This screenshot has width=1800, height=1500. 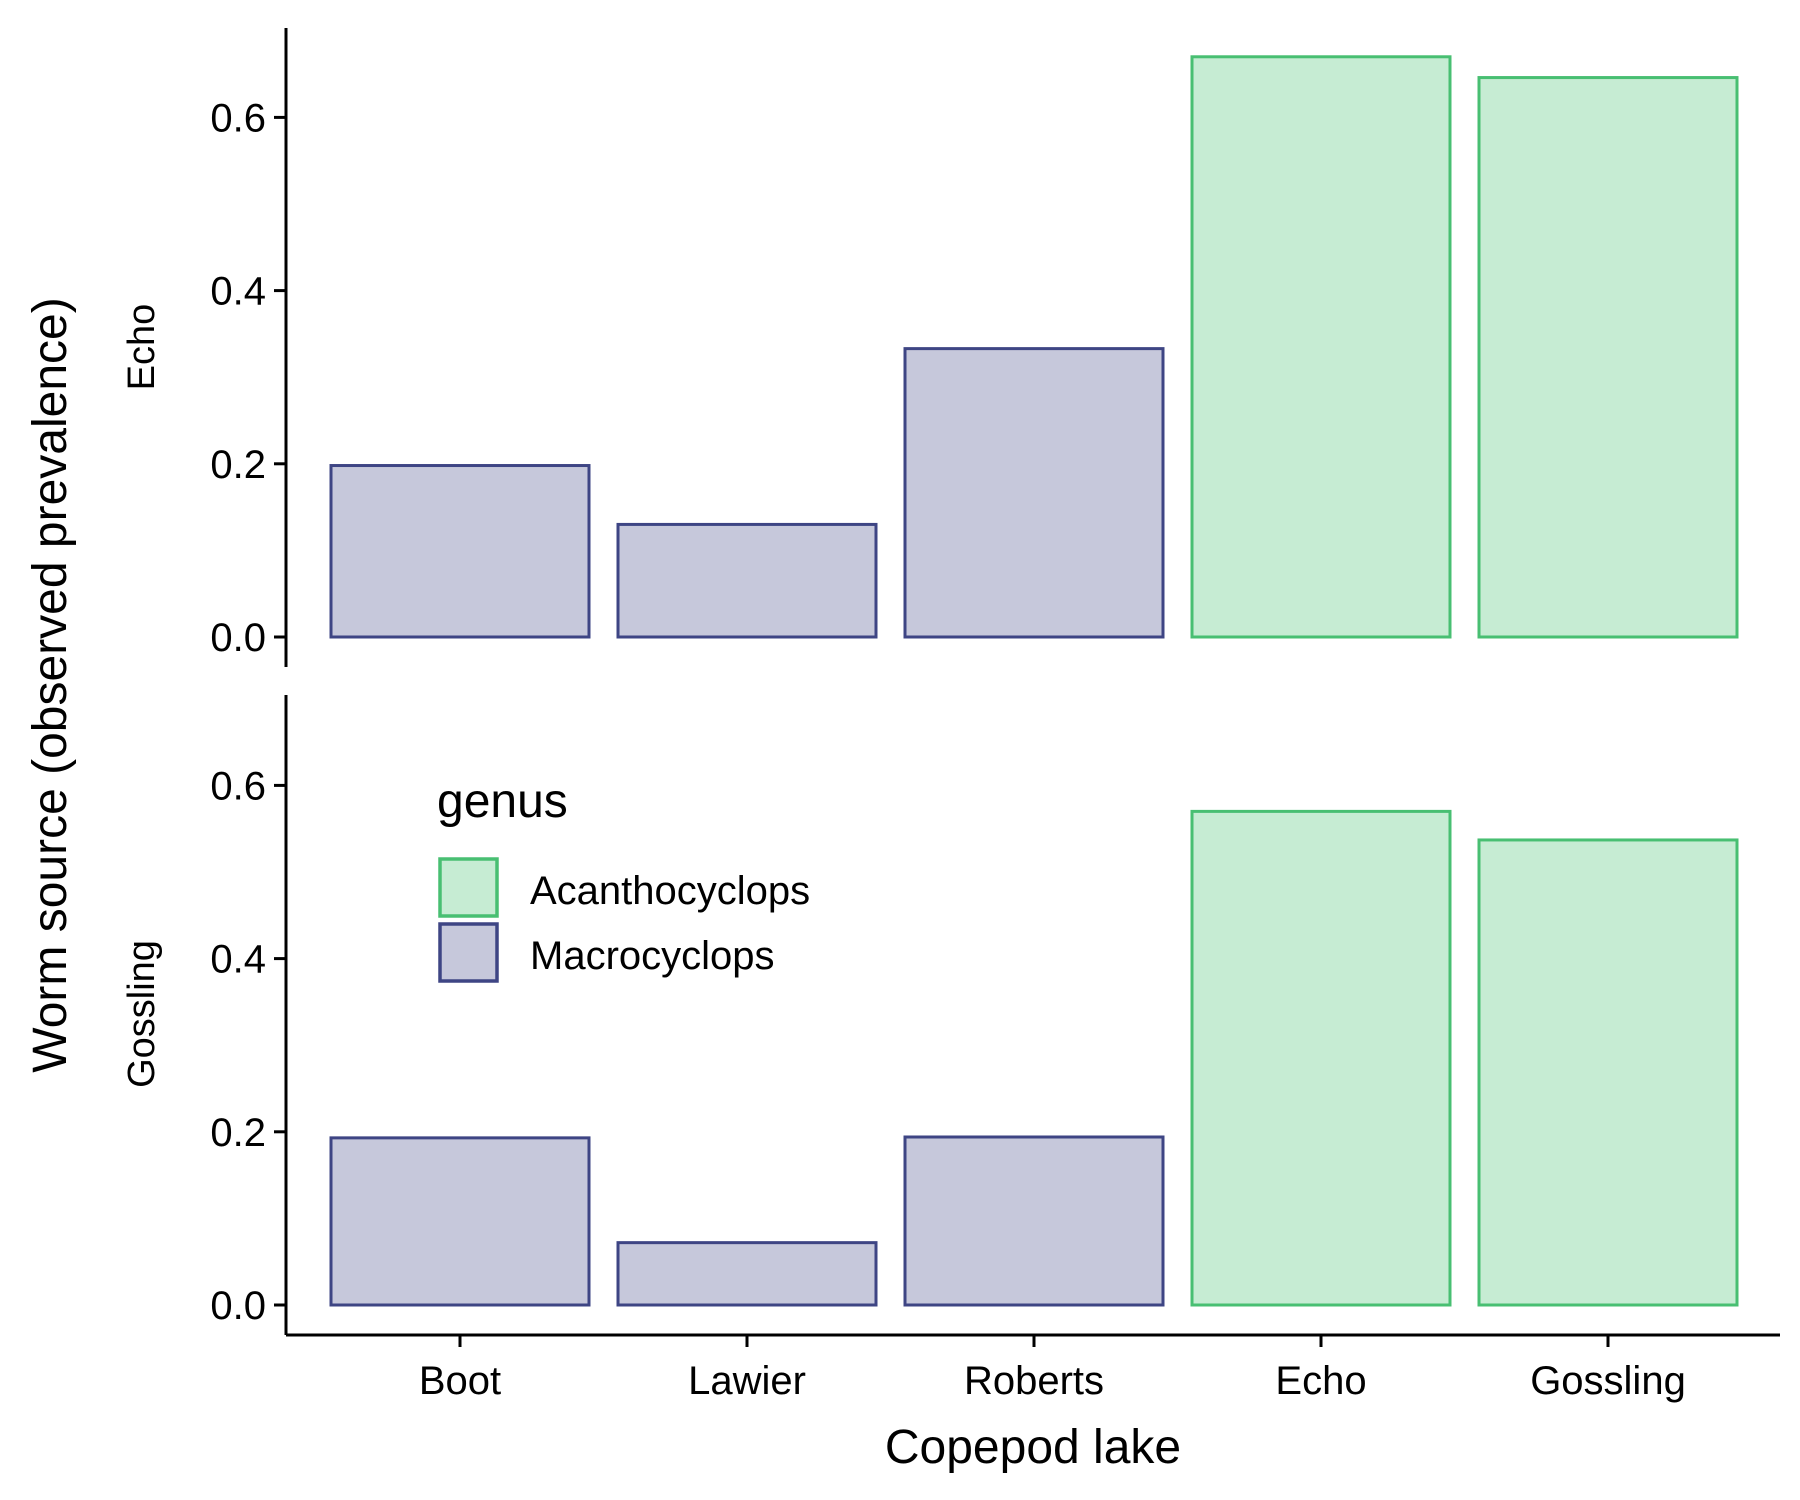 What do you see at coordinates (1034, 1381) in the screenshot?
I see `x-tick-label-roberts: Roberts` at bounding box center [1034, 1381].